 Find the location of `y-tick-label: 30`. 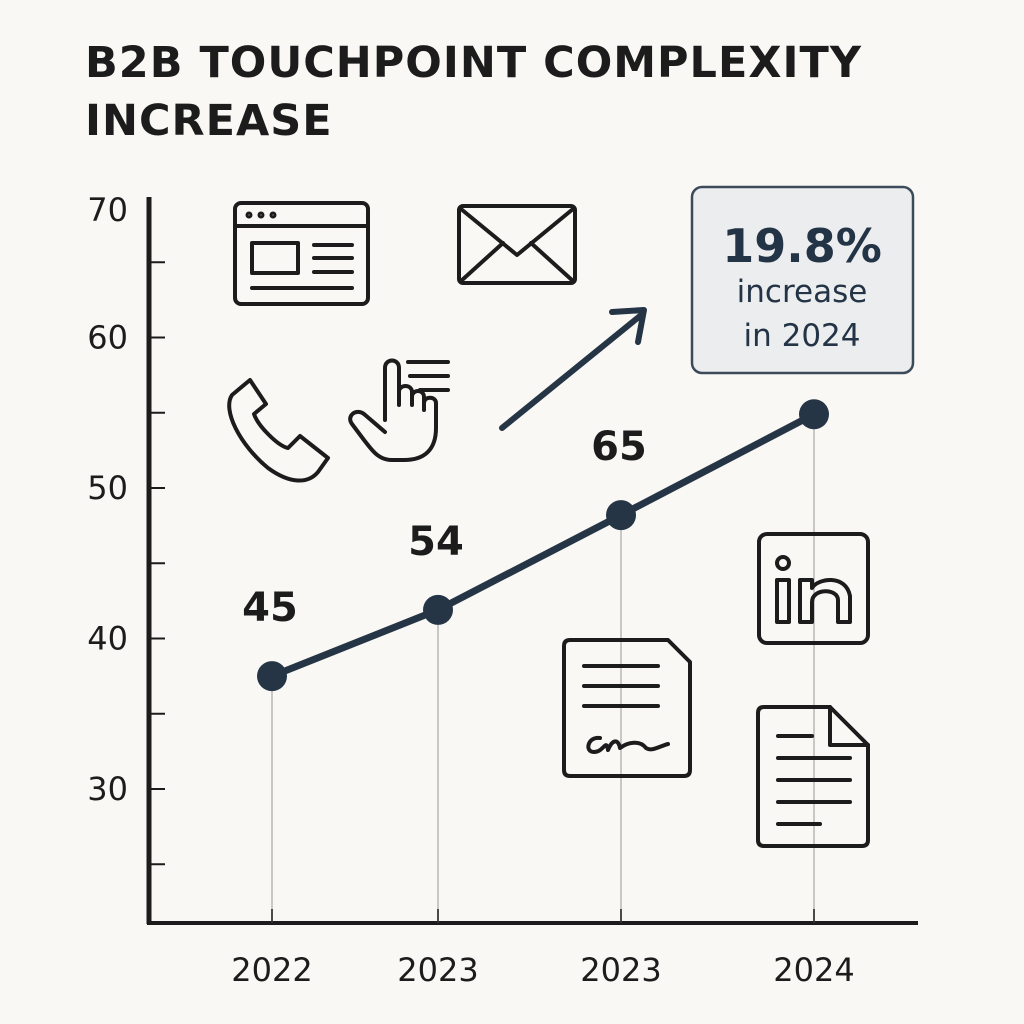

y-tick-label: 30 is located at coordinates (107, 789).